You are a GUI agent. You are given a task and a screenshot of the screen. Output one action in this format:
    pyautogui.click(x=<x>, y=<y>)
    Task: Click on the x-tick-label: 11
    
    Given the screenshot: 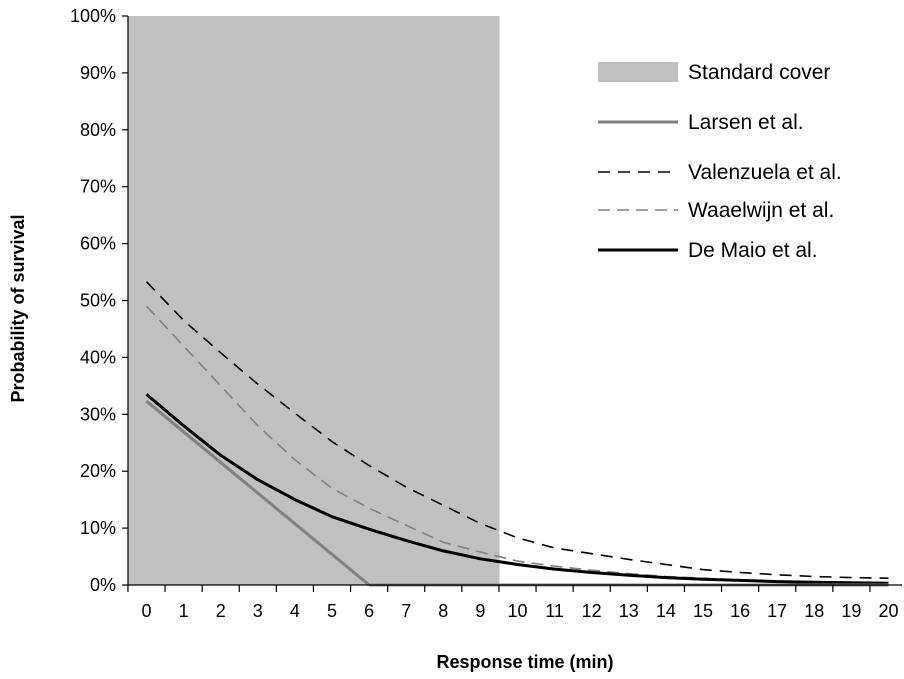 What is the action you would take?
    pyautogui.click(x=554, y=611)
    